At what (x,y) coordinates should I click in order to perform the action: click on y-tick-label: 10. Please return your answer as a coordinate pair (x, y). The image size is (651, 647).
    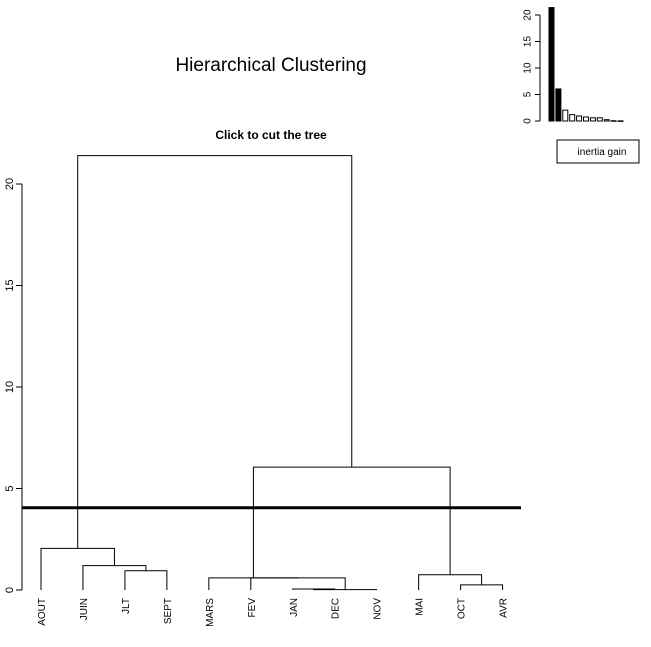
    Looking at the image, I should click on (10, 387).